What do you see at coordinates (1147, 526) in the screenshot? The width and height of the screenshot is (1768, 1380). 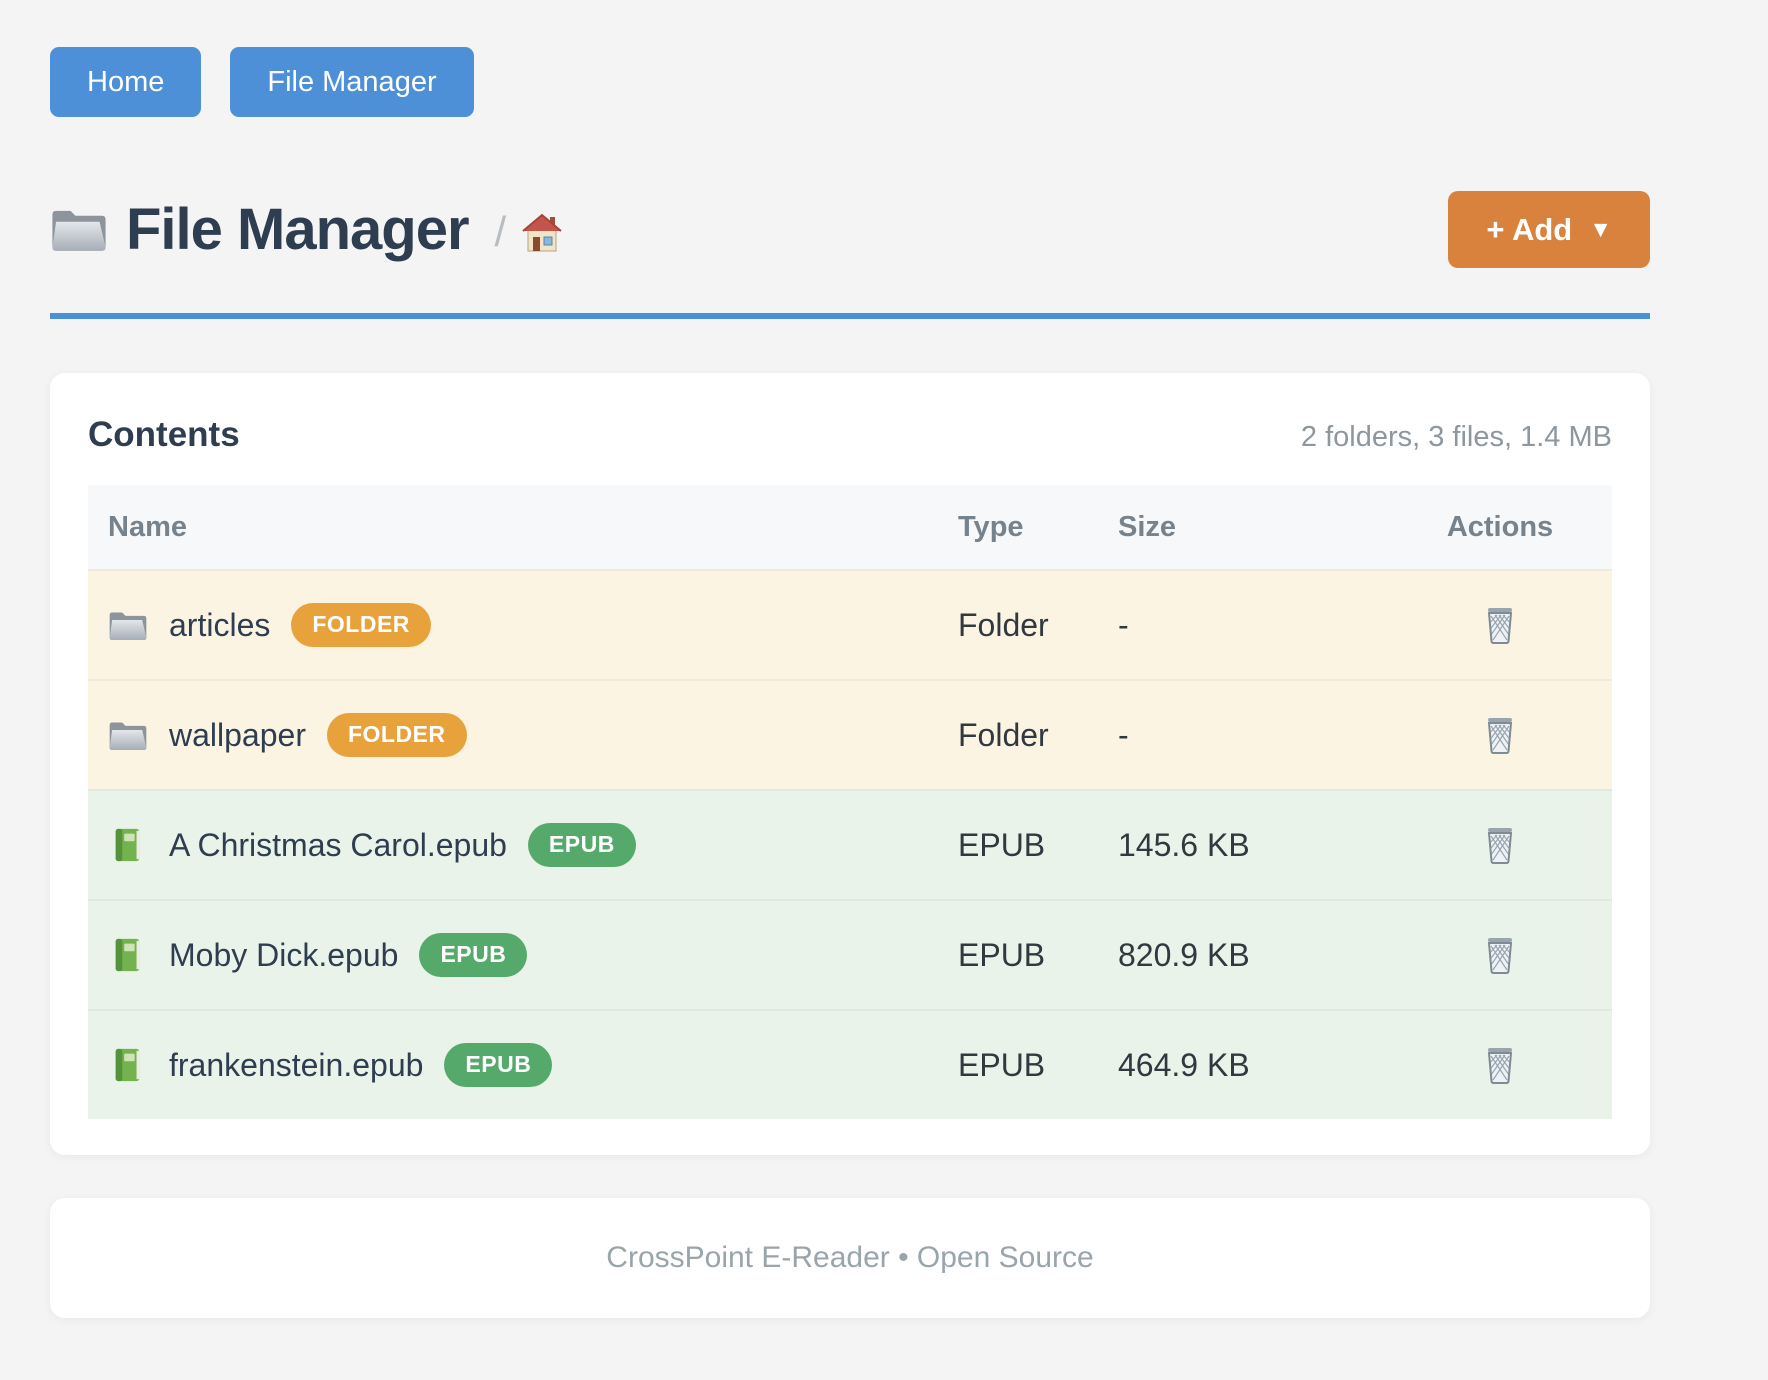 I see `column-header-size: Size` at bounding box center [1147, 526].